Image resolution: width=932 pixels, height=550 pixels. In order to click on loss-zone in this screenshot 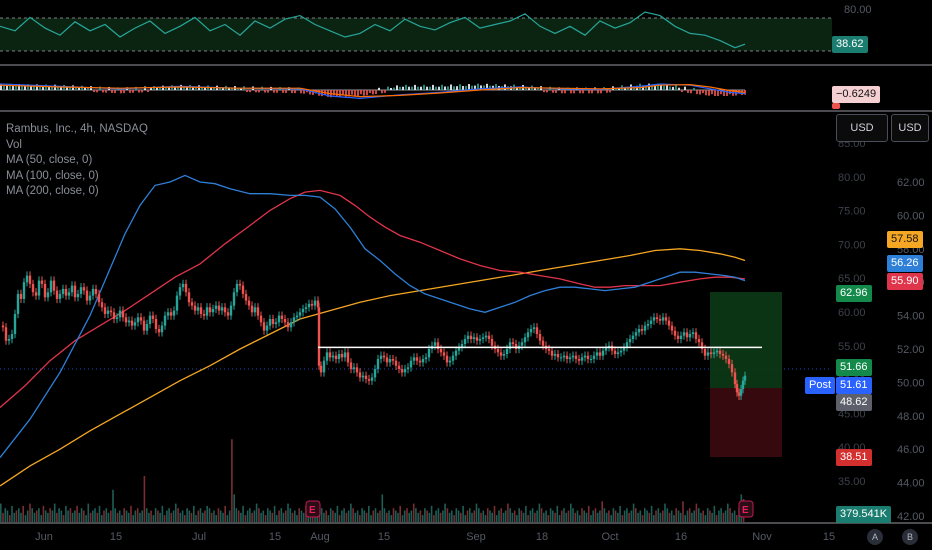, I will do `click(746, 422)`.